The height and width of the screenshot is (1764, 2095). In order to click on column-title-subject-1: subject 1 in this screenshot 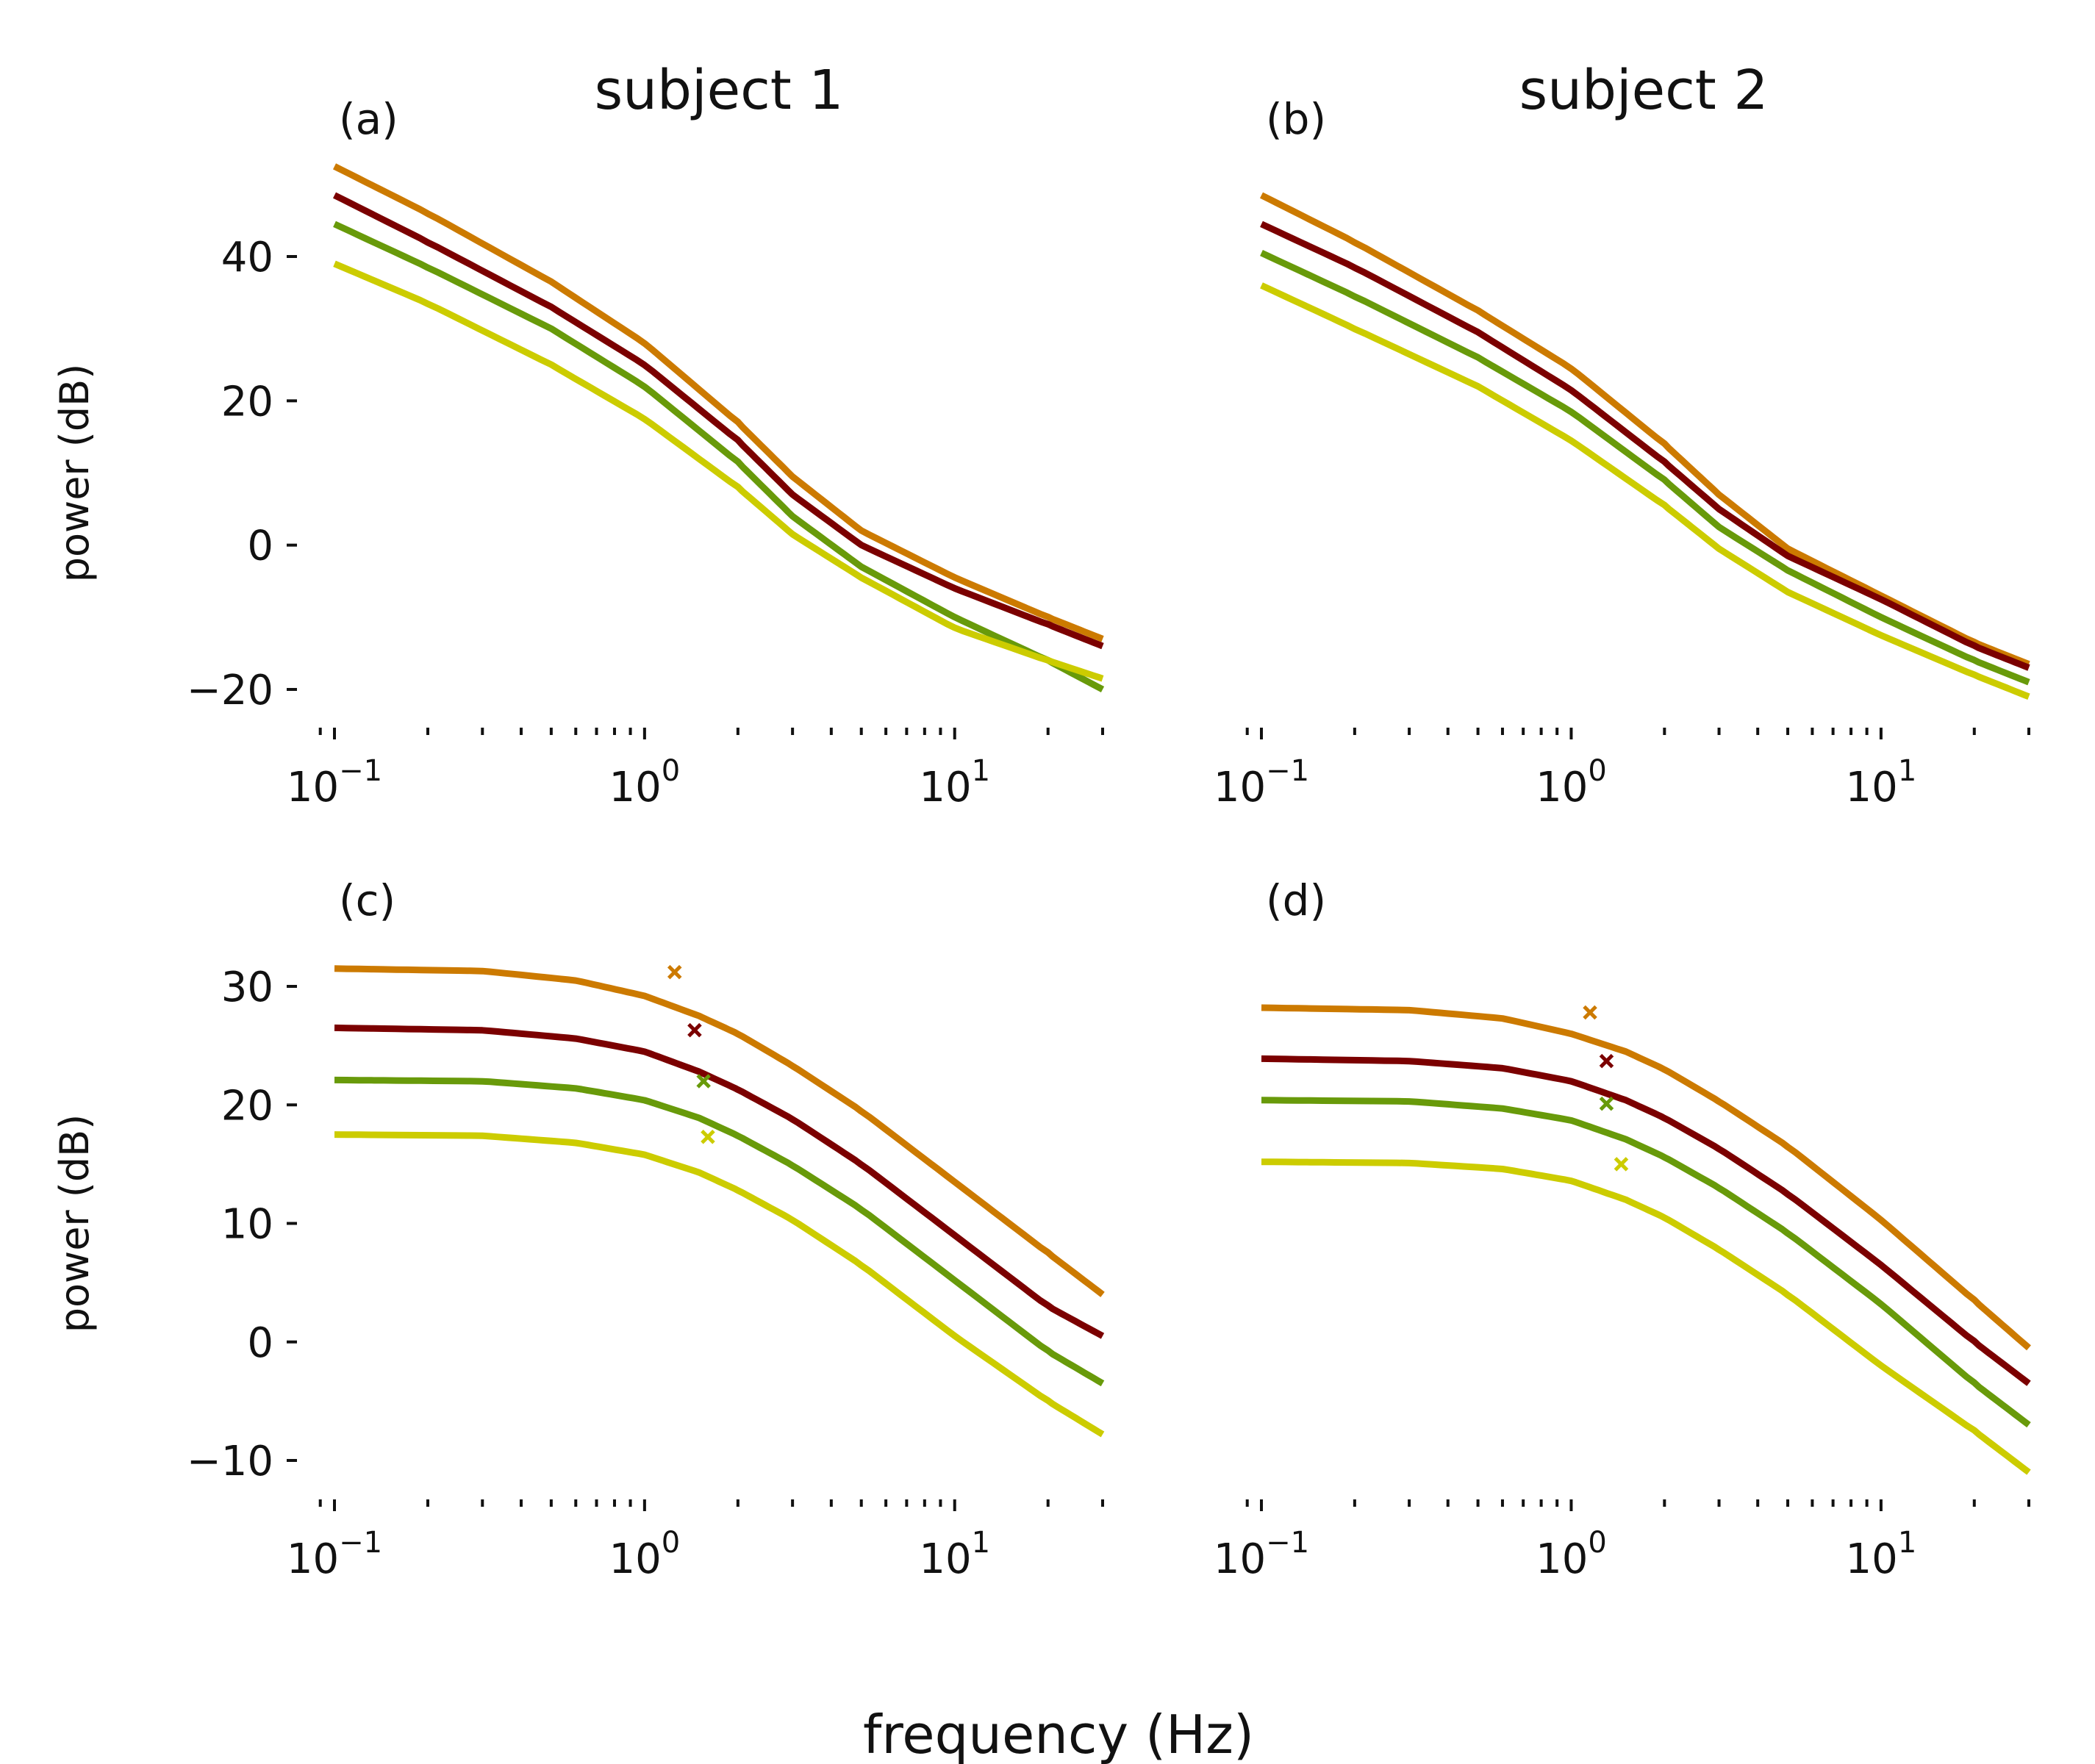, I will do `click(719, 90)`.